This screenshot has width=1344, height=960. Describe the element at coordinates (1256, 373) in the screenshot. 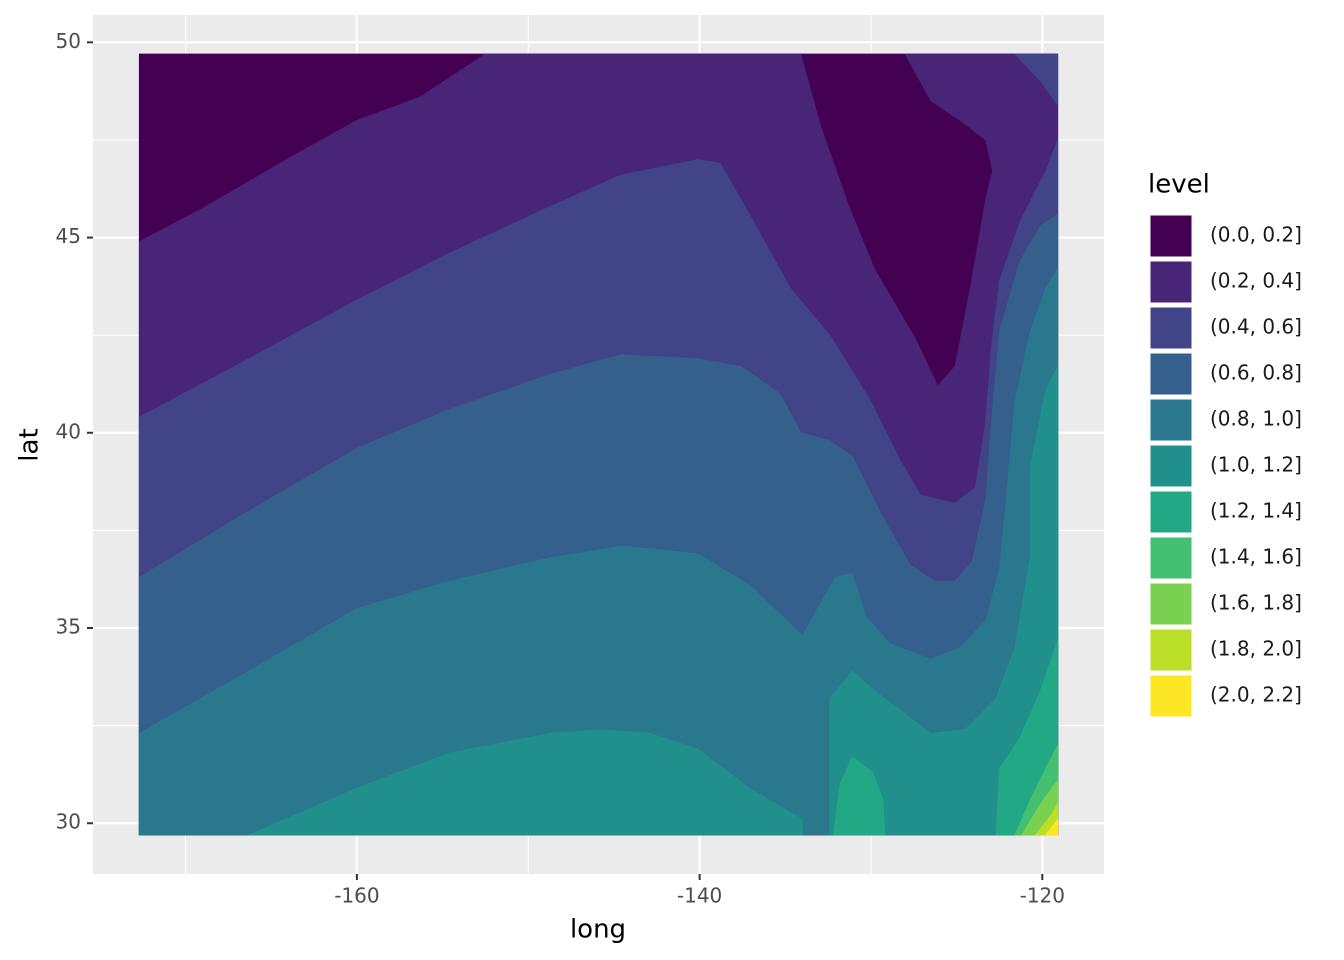

I see `legend-label: (0.6, 0.8]` at that location.